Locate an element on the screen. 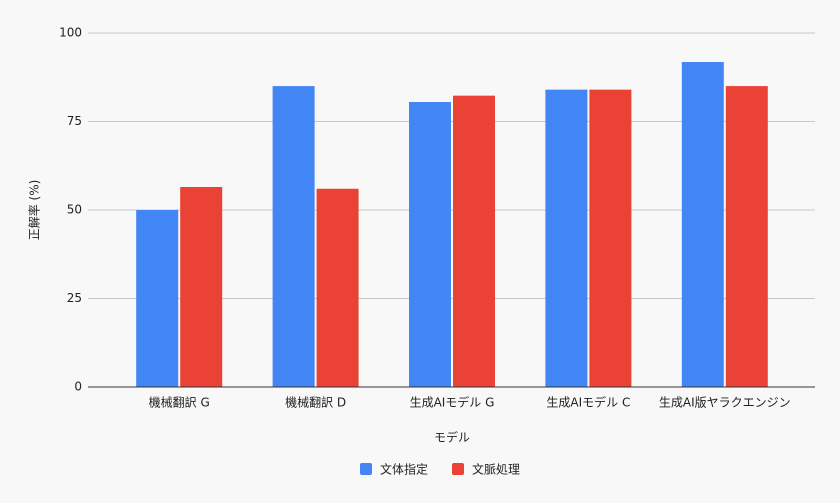 This screenshot has height=503, width=840. x-tick-label: 機械翻訳 D is located at coordinates (315, 402).